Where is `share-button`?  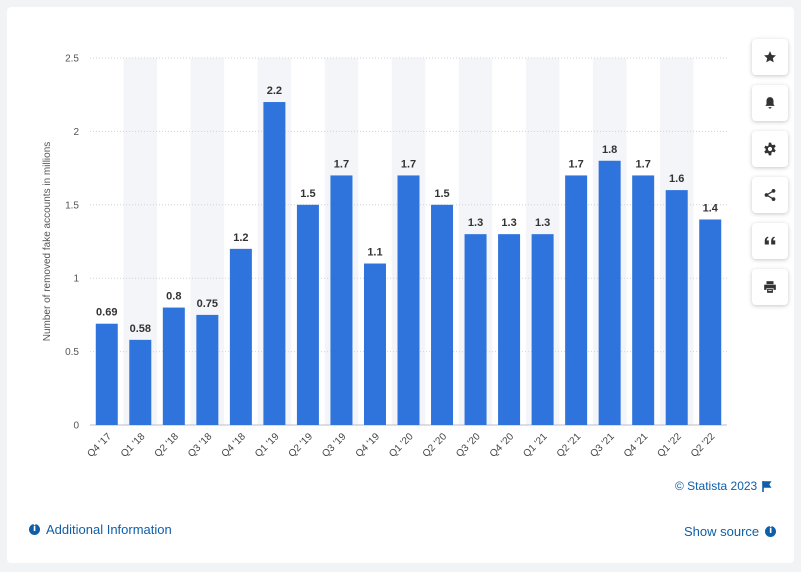
share-button is located at coordinates (770, 195).